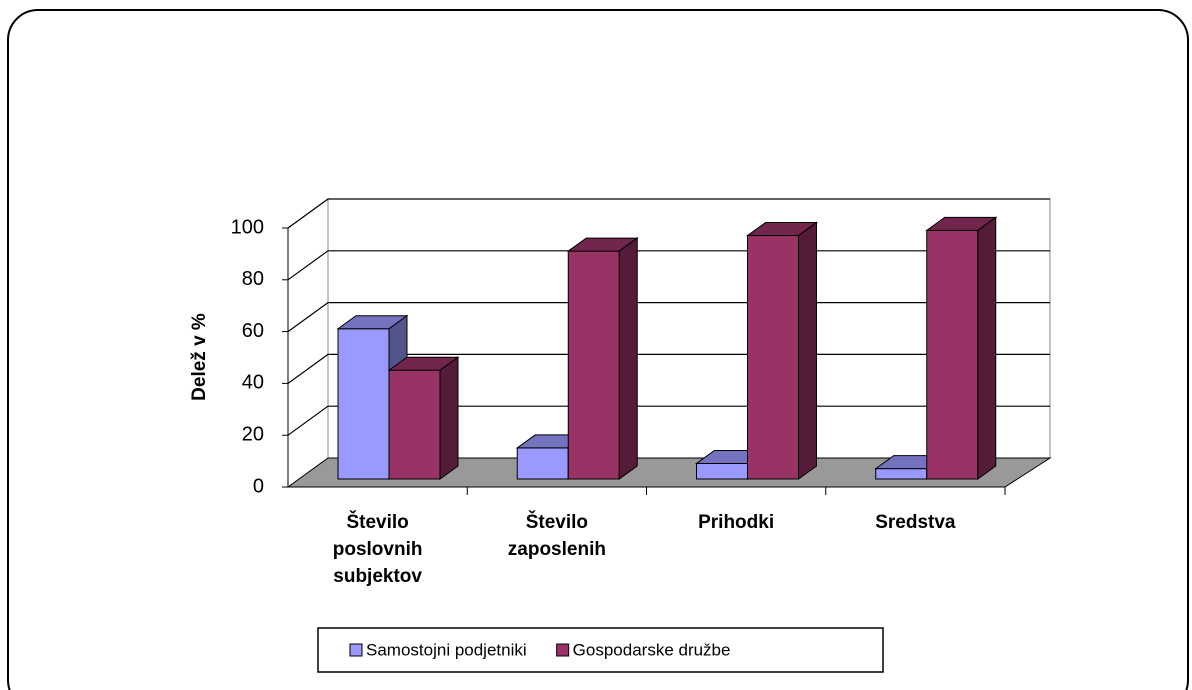  Describe the element at coordinates (308, 343) in the screenshot. I see `side-wall` at that location.